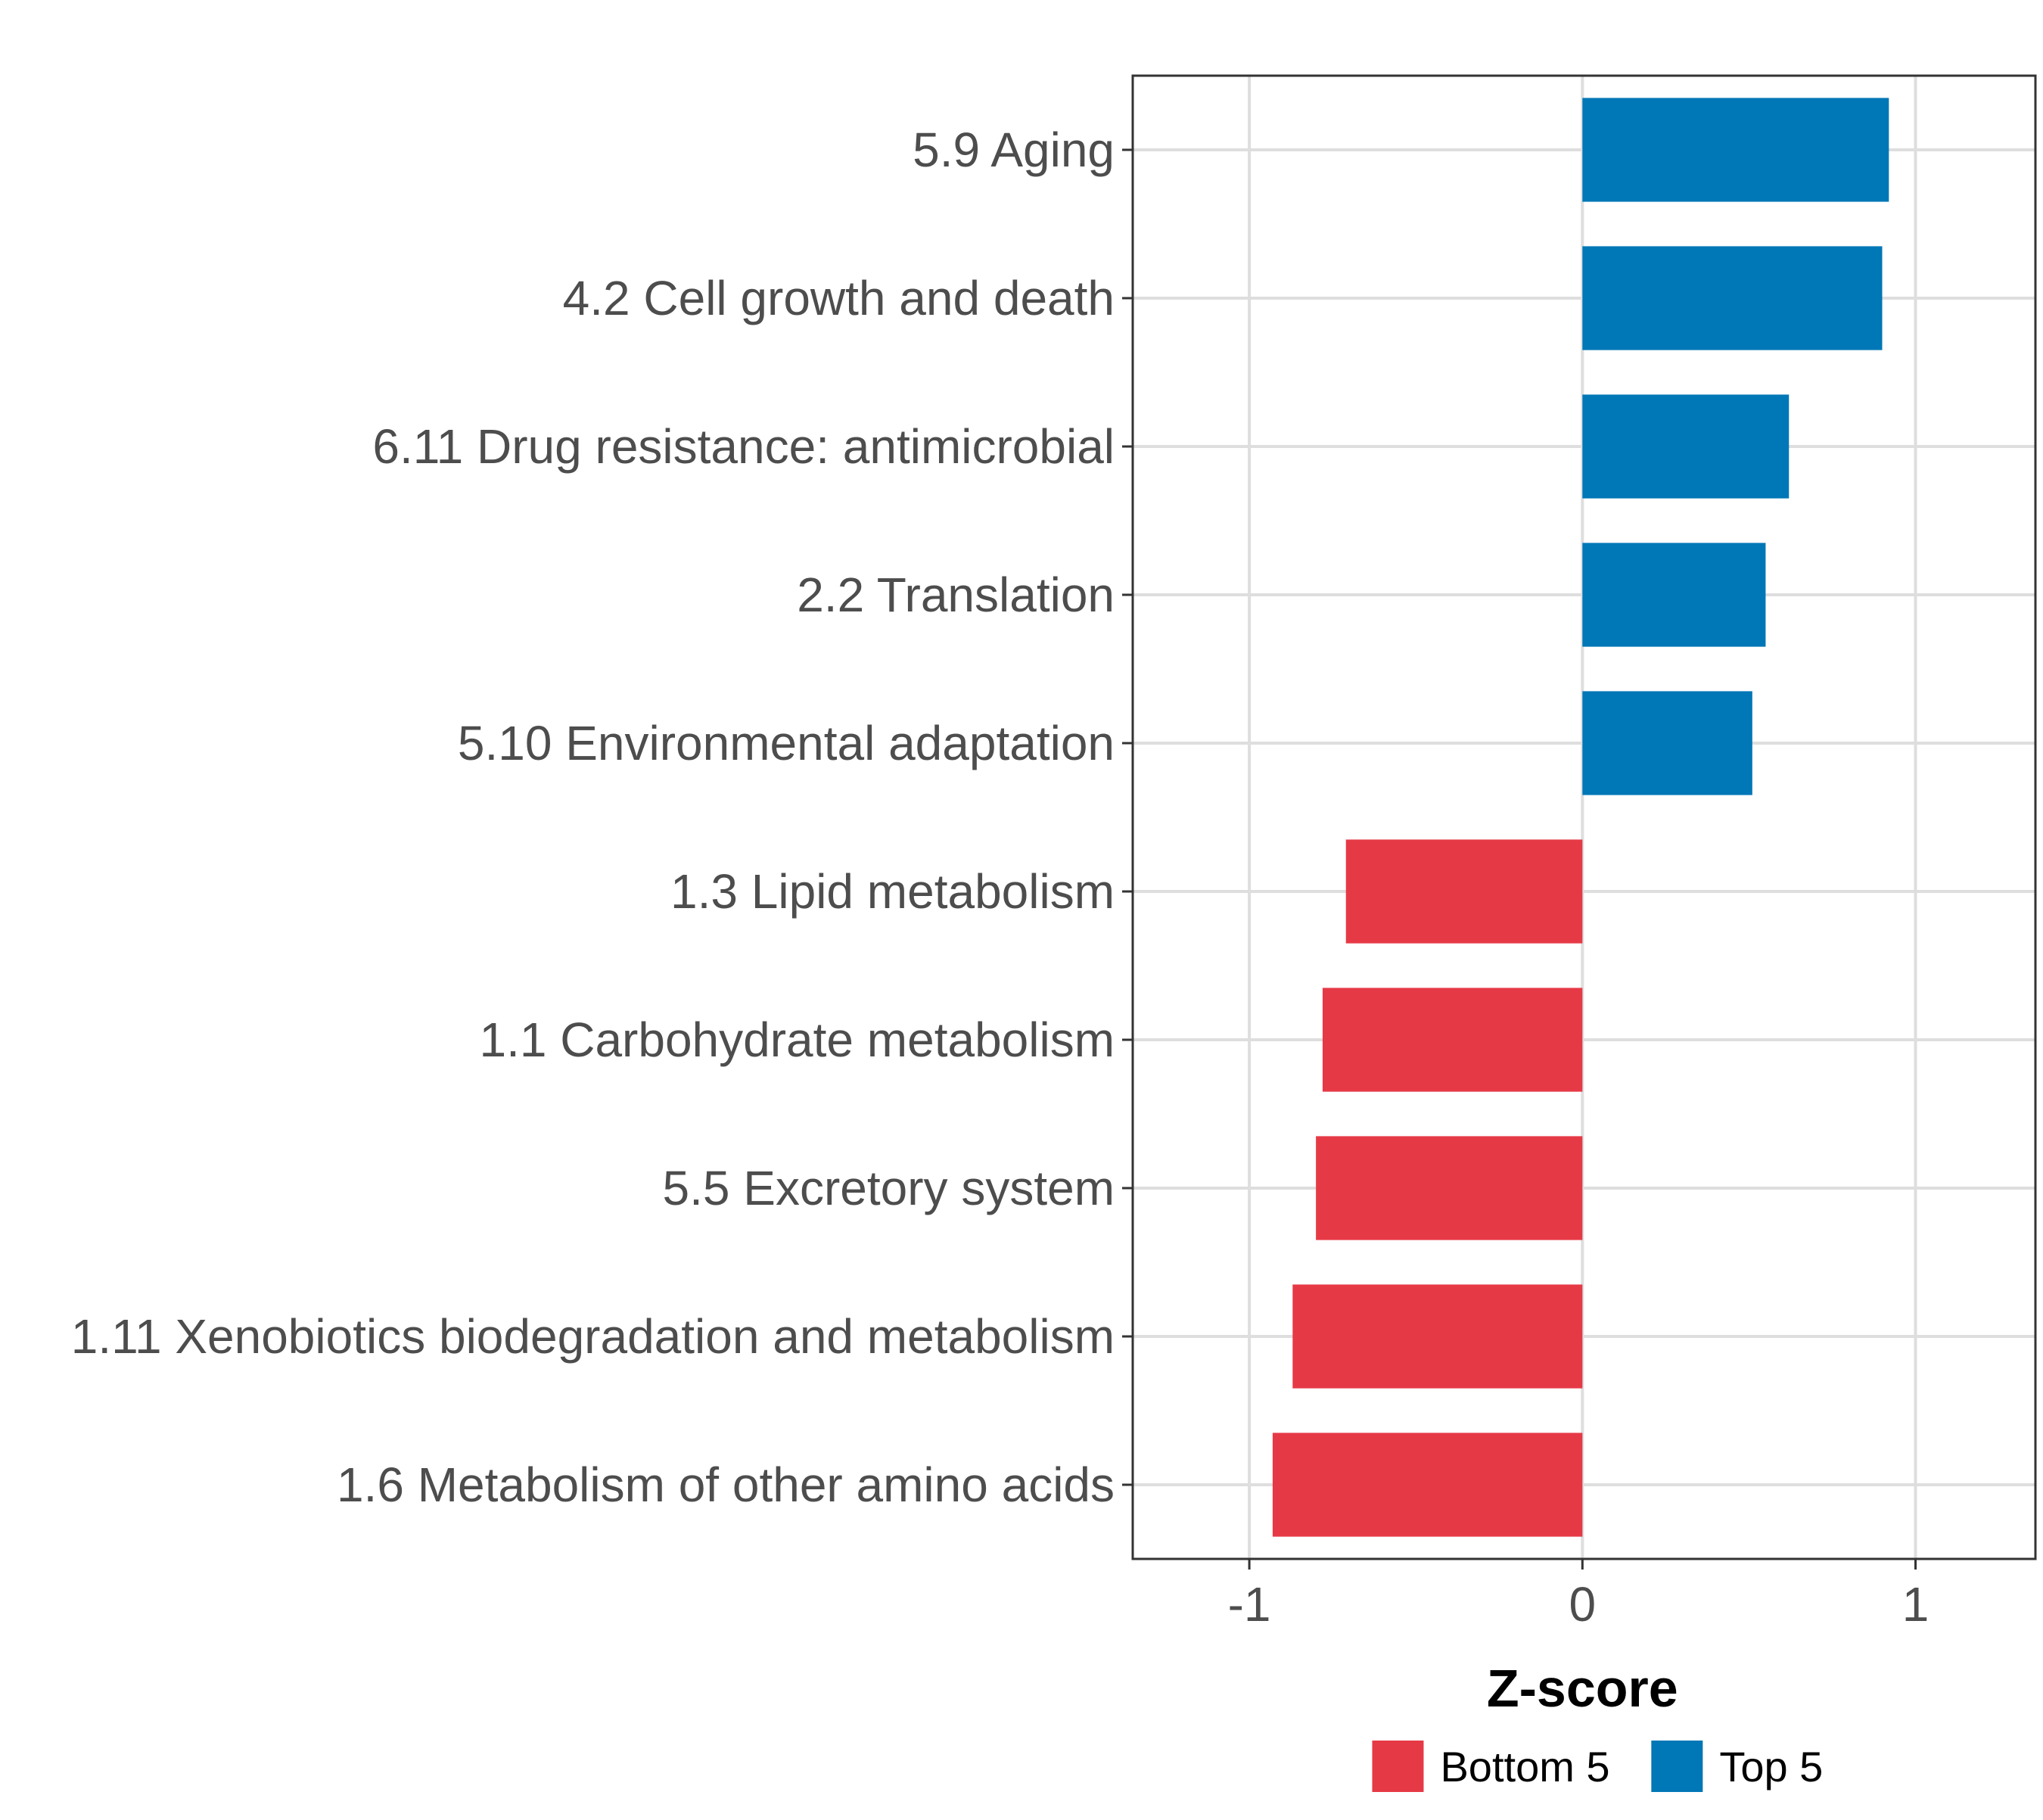 This screenshot has height=1820, width=2043. I want to click on category-label: 6.11 Drug resistance: antimicrobial, so click(744, 446).